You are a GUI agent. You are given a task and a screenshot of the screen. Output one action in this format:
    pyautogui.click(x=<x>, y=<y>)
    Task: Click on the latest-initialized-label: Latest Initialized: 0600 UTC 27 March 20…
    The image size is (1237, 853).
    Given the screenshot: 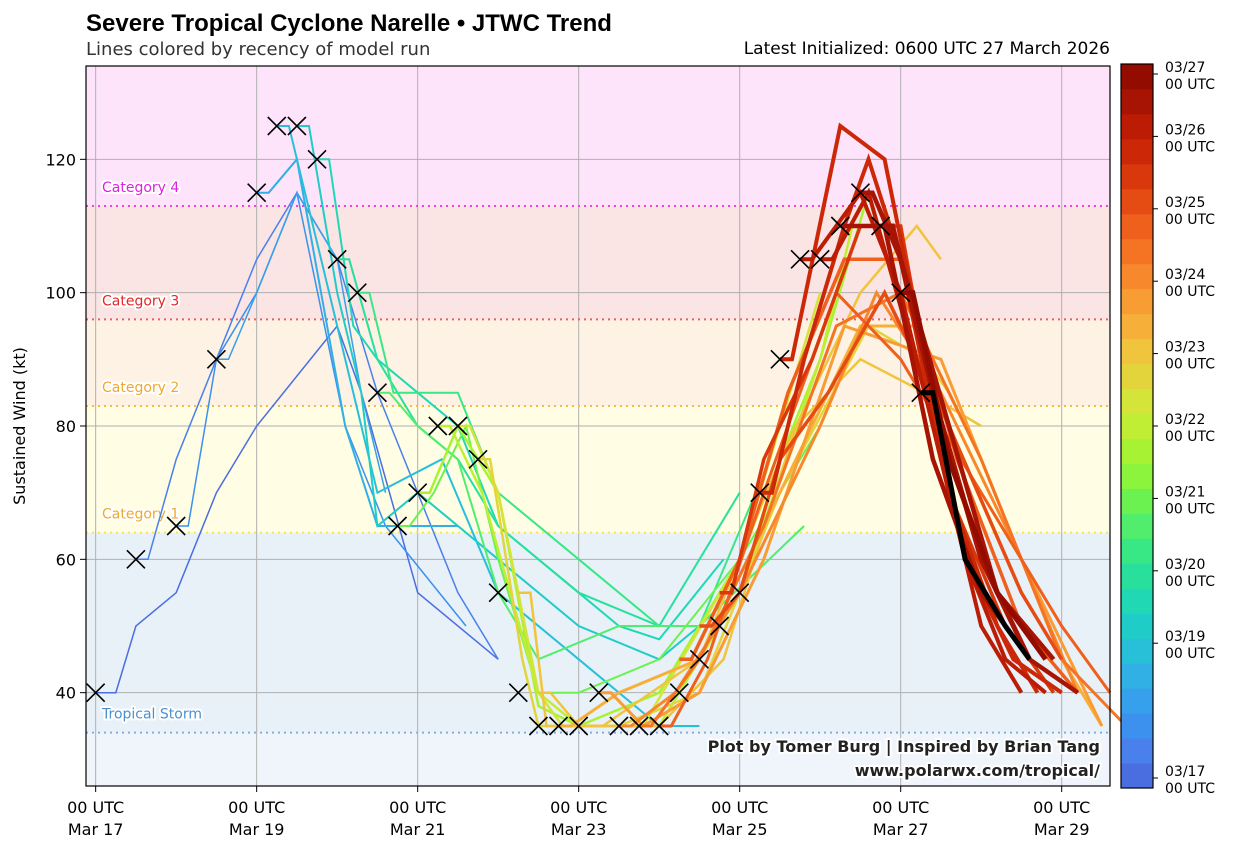 What is the action you would take?
    pyautogui.click(x=927, y=49)
    